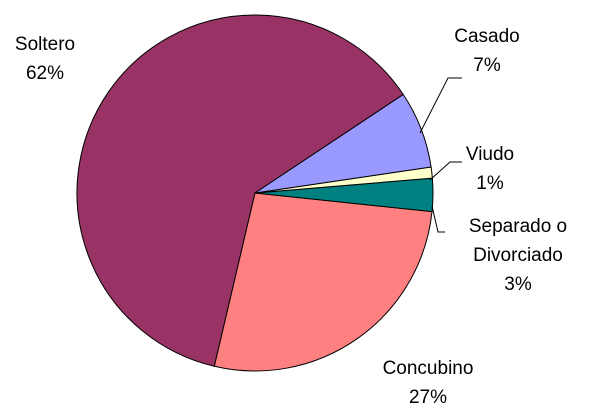  Describe the element at coordinates (487, 65) in the screenshot. I see `value-label: 7%` at that location.